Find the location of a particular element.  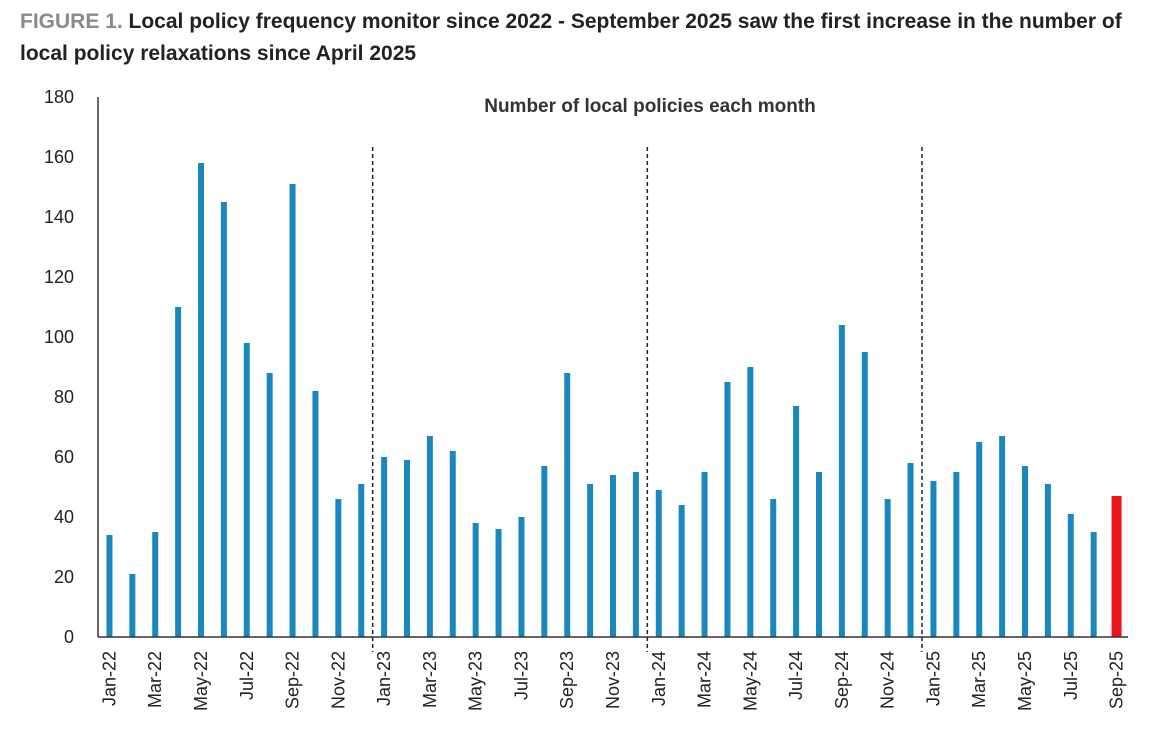

y-tick-label: 20 is located at coordinates (64, 577).